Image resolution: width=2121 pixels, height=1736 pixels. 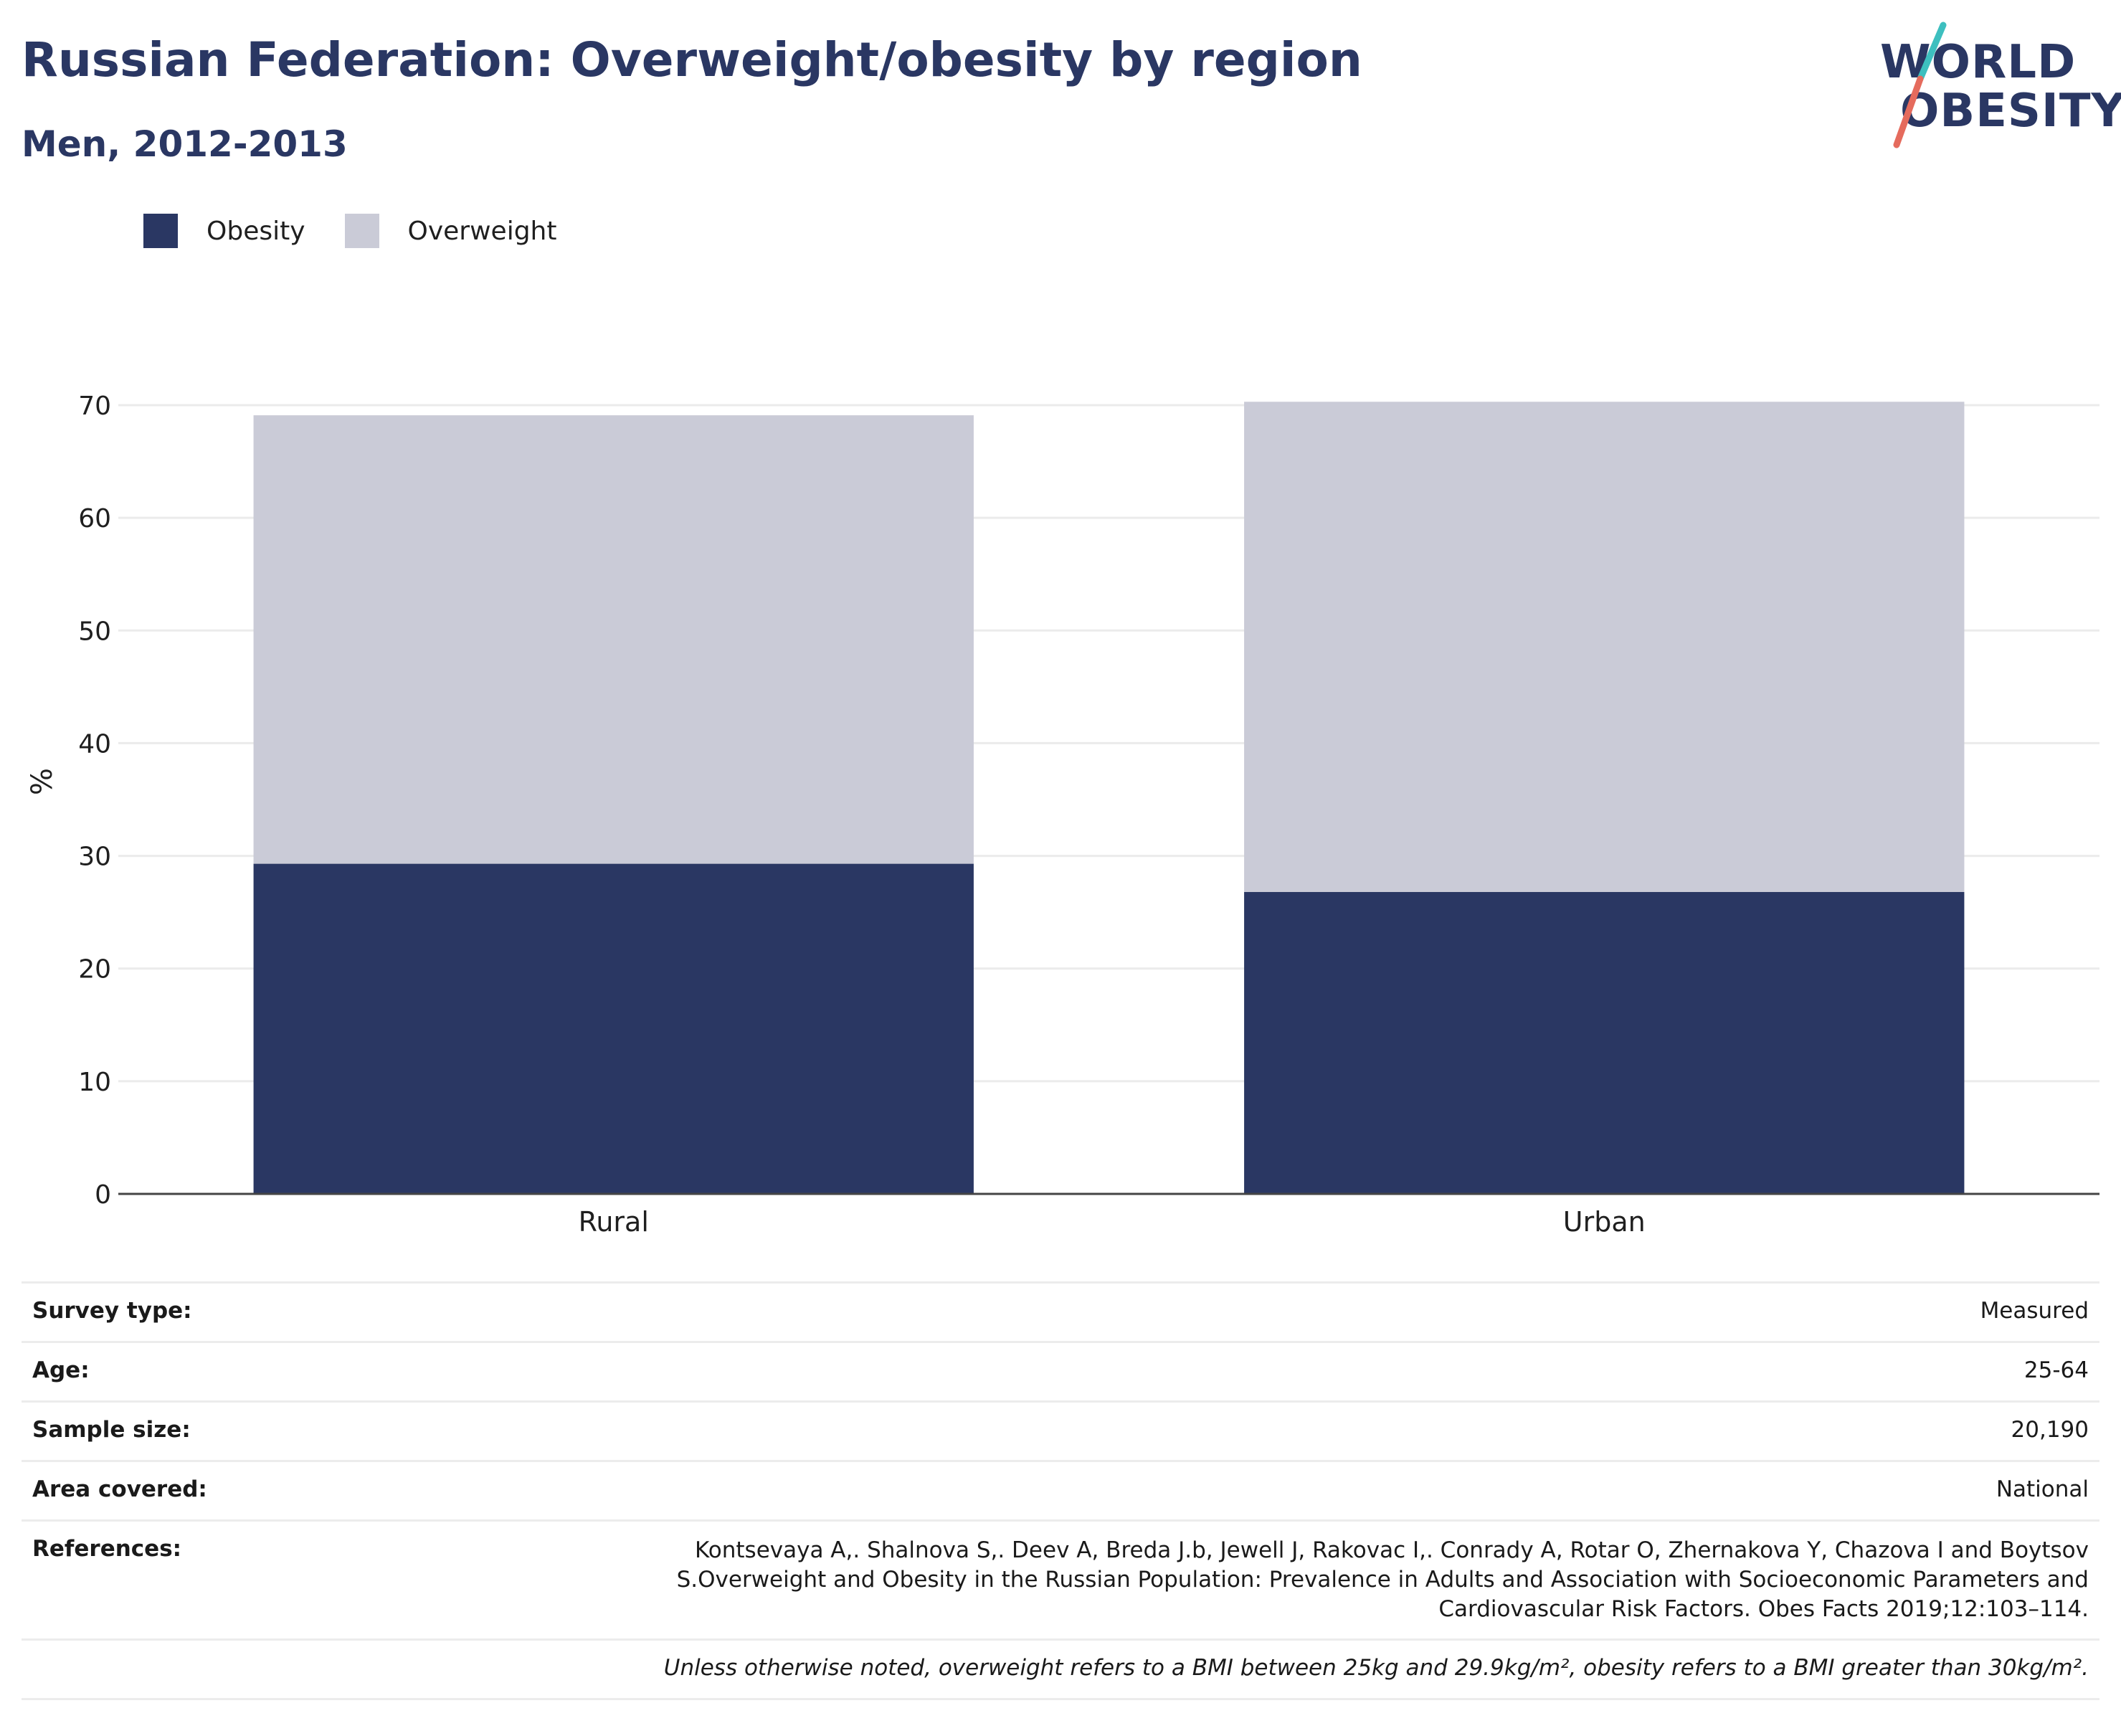 I want to click on meta-value-area-covered: National, so click(x=2042, y=1489).